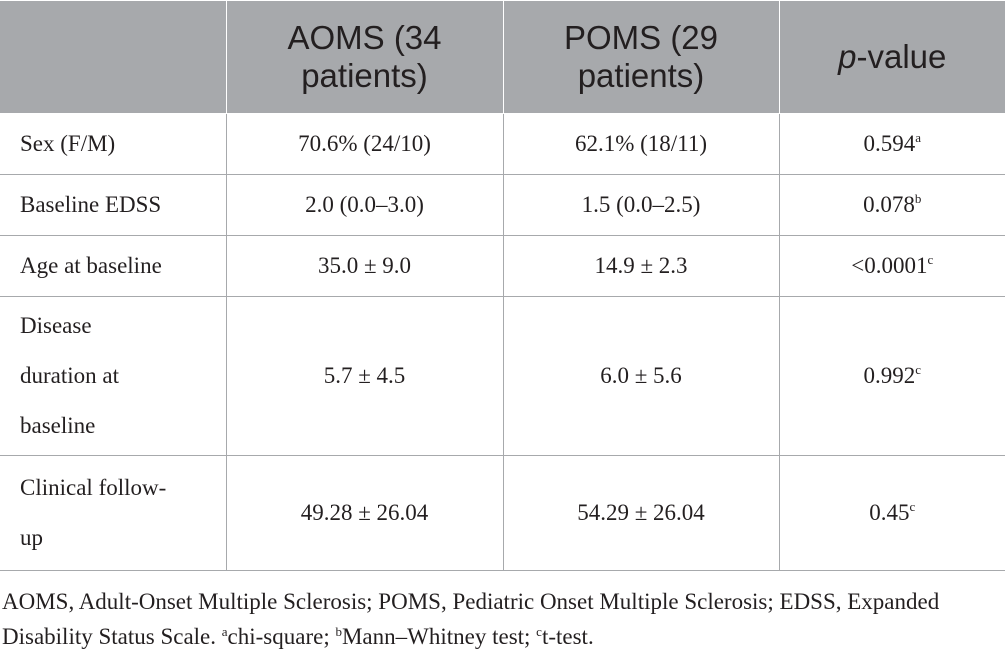 This screenshot has height=661, width=1005. Describe the element at coordinates (439, 636) in the screenshot. I see `footnote-b-text: Mann–Whitney test;` at that location.